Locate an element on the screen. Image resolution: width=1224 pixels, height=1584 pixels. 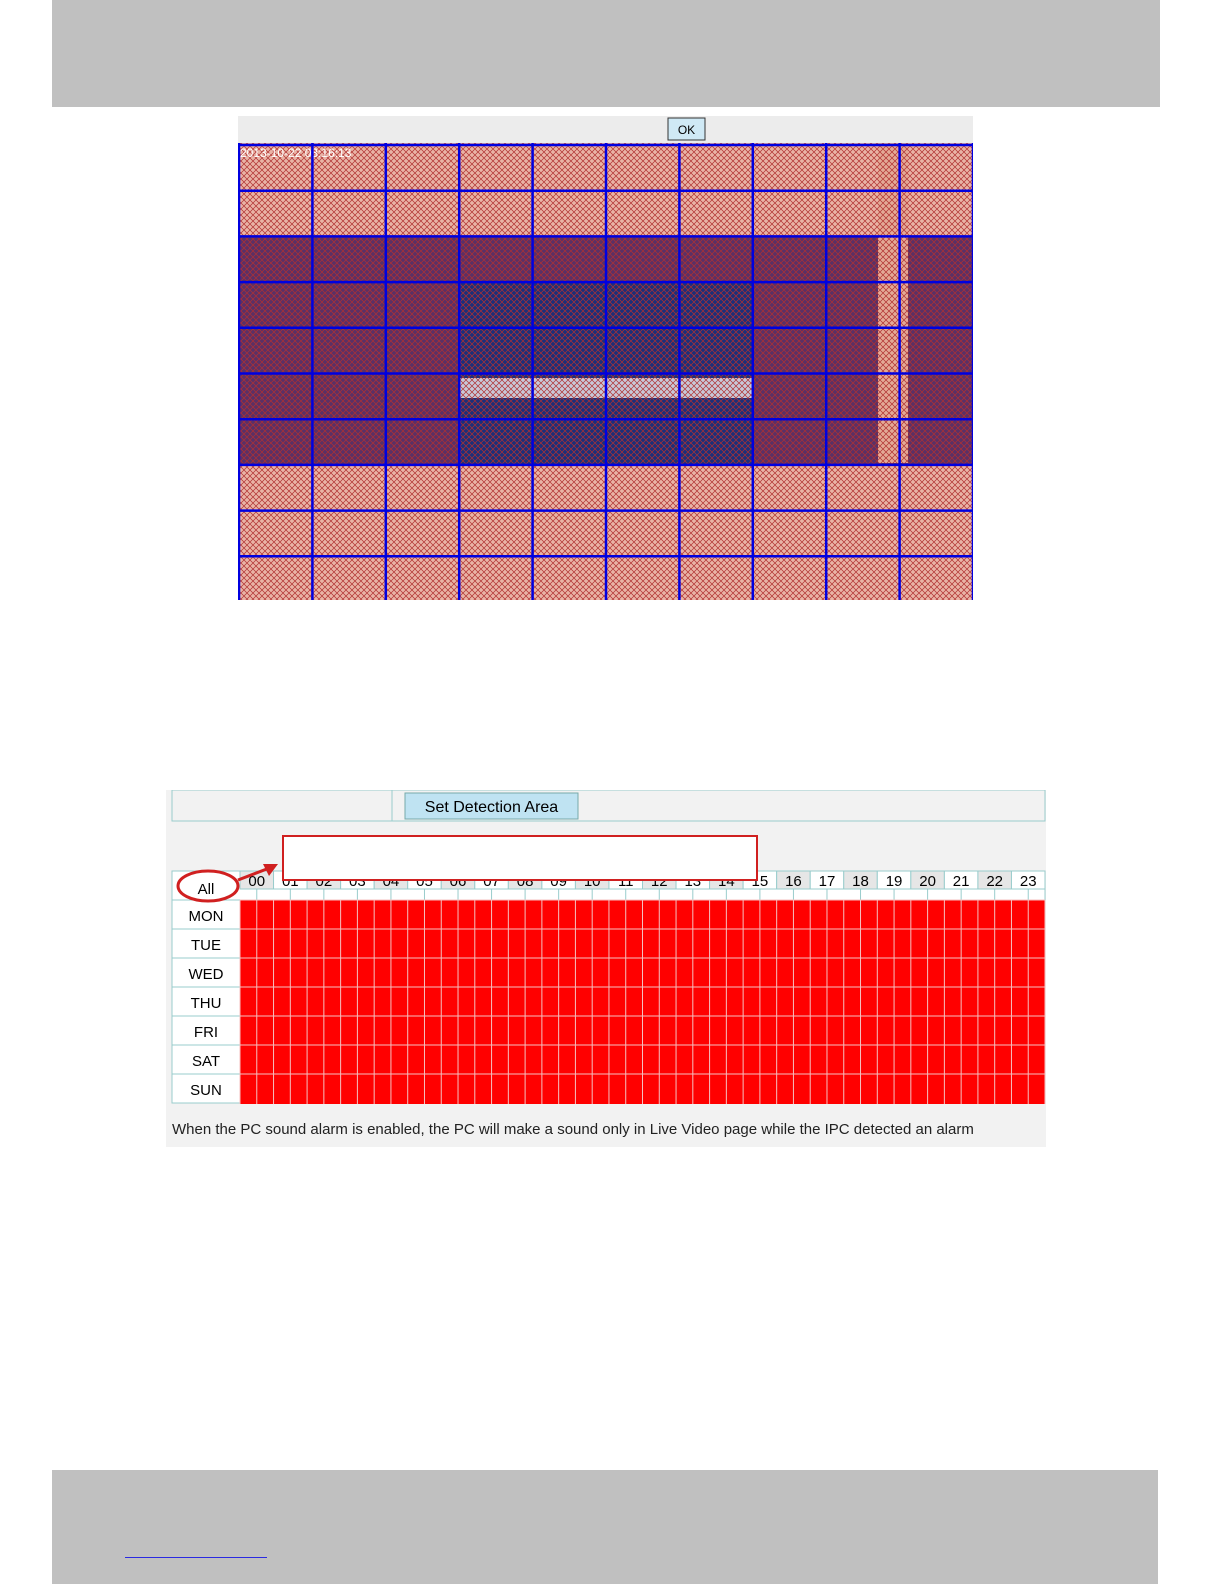
arrow-head is located at coordinates (270, 870).